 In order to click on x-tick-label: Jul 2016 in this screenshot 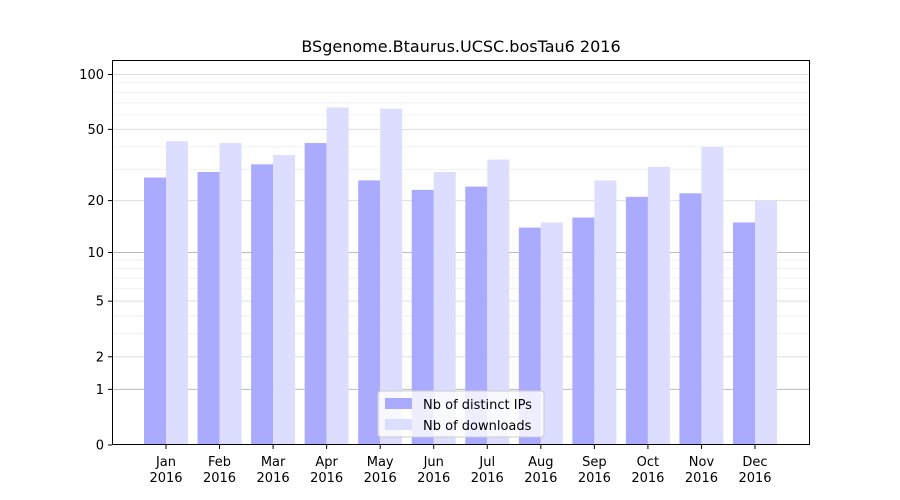, I will do `click(487, 470)`.